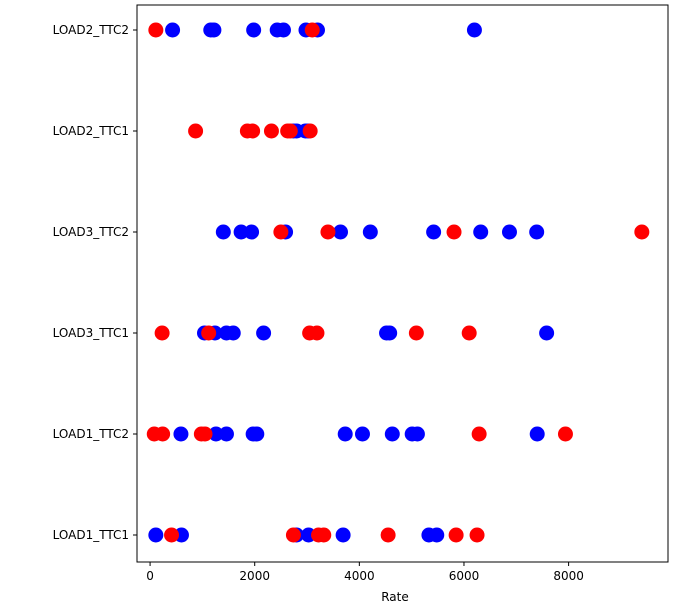  I want to click on x-axis-label: Rate, so click(395, 597).